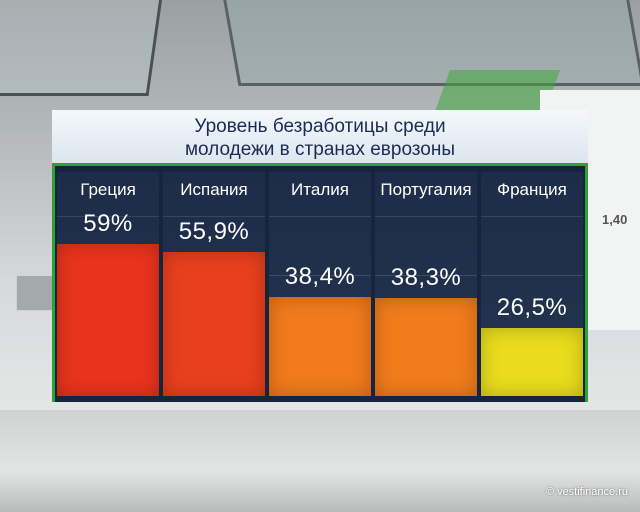 The width and height of the screenshot is (640, 512). I want to click on category-label: Испания, so click(214, 194).